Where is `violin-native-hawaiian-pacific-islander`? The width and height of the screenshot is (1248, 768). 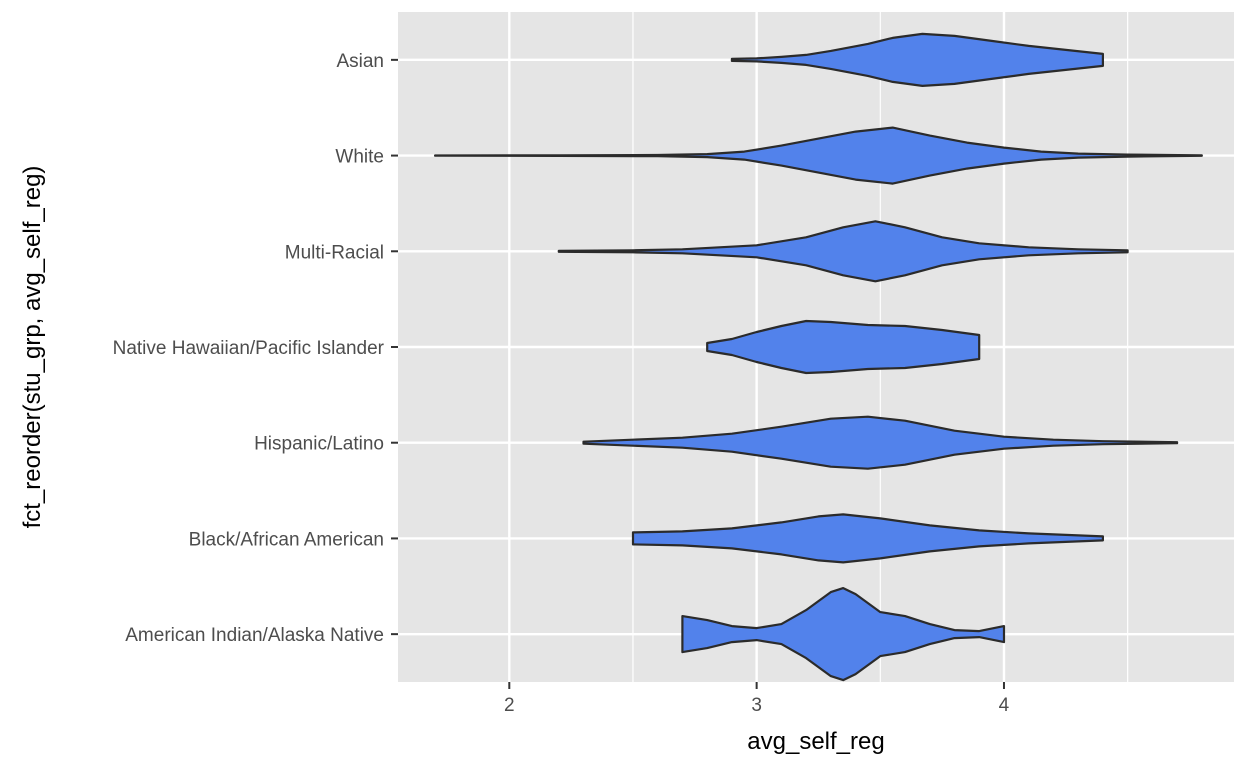
violin-native-hawaiian-pacific-islander is located at coordinates (843, 347).